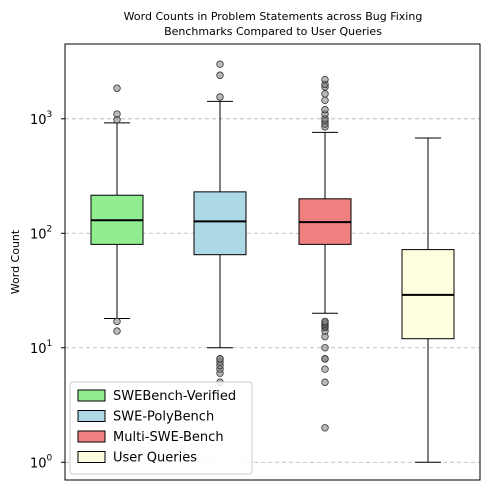  Describe the element at coordinates (50, 229) in the screenshot. I see `y-tick-exponent-2: 2` at that location.